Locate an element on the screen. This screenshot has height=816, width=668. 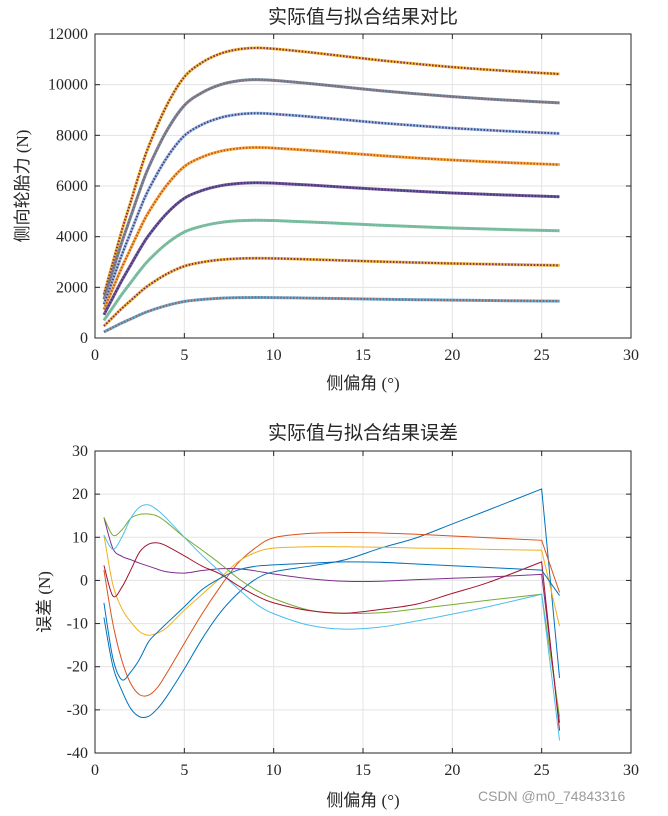
top-xtick-label: 20 is located at coordinates (452, 355).